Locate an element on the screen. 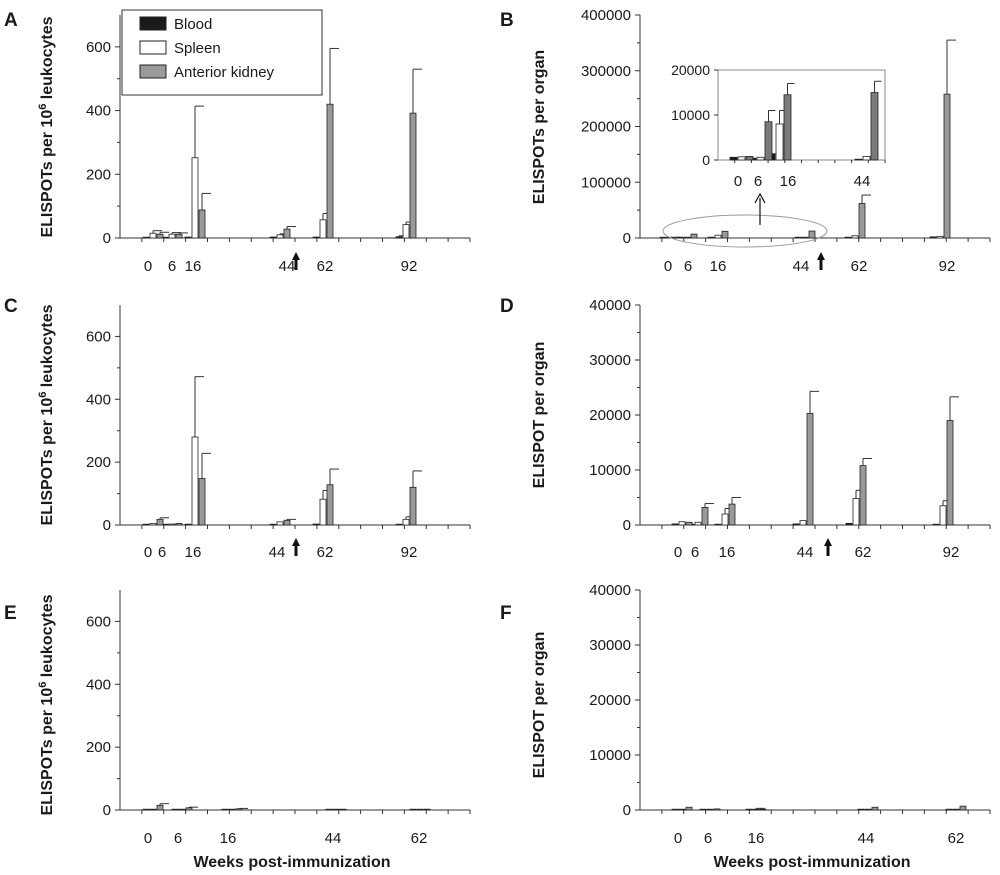 The width and height of the screenshot is (1000, 875). y-tick-label: 40000 is located at coordinates (610, 305).